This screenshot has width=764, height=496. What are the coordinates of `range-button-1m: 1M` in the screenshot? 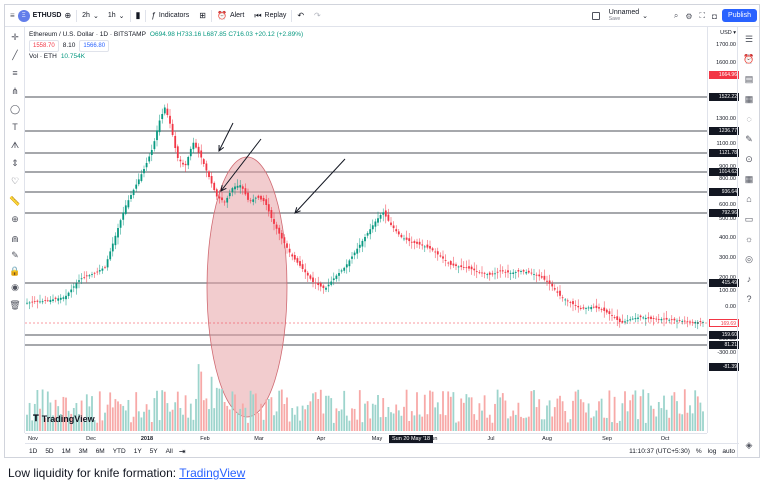 It's located at (66, 451).